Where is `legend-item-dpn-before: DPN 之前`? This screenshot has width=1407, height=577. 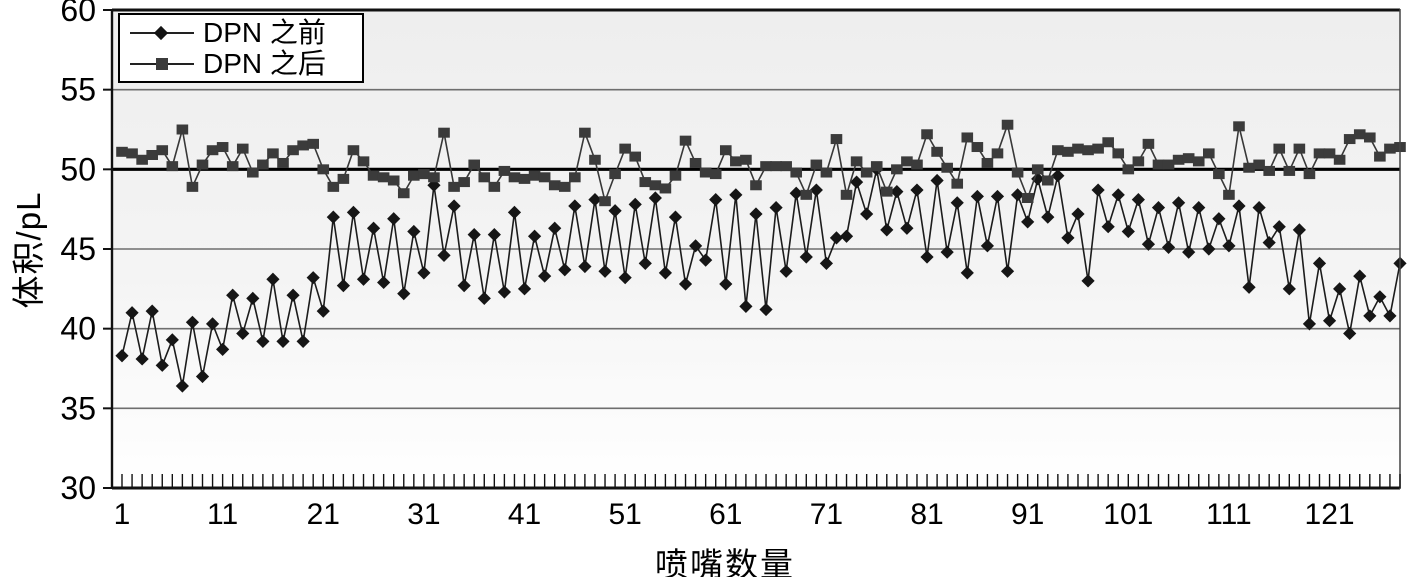 legend-item-dpn-before: DPN 之前 is located at coordinates (243, 32).